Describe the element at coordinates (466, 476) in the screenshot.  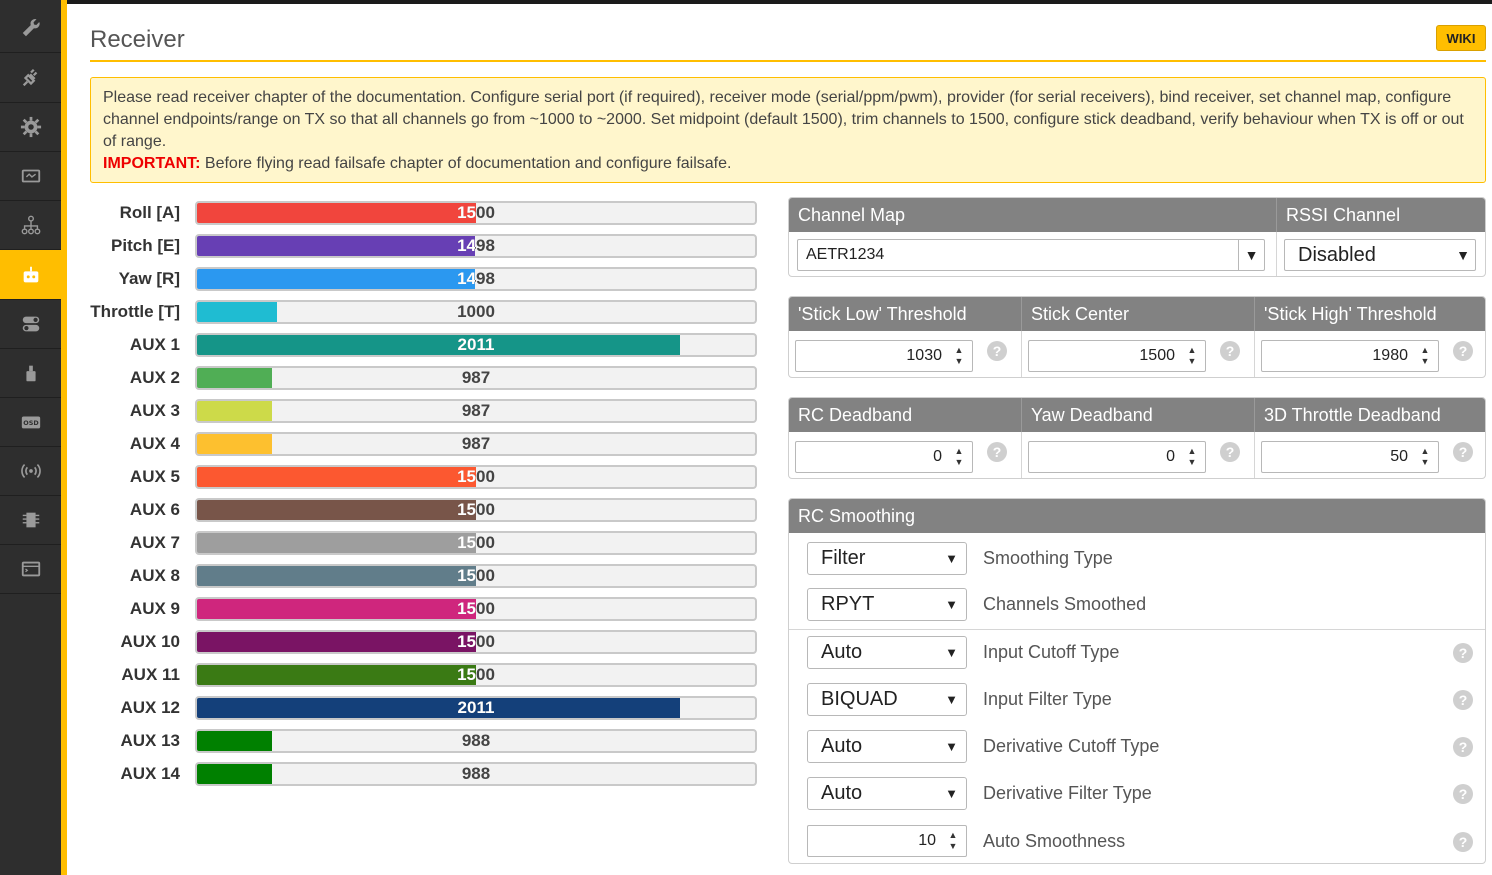
I see `channel-value-overlay-text: 1500` at that location.